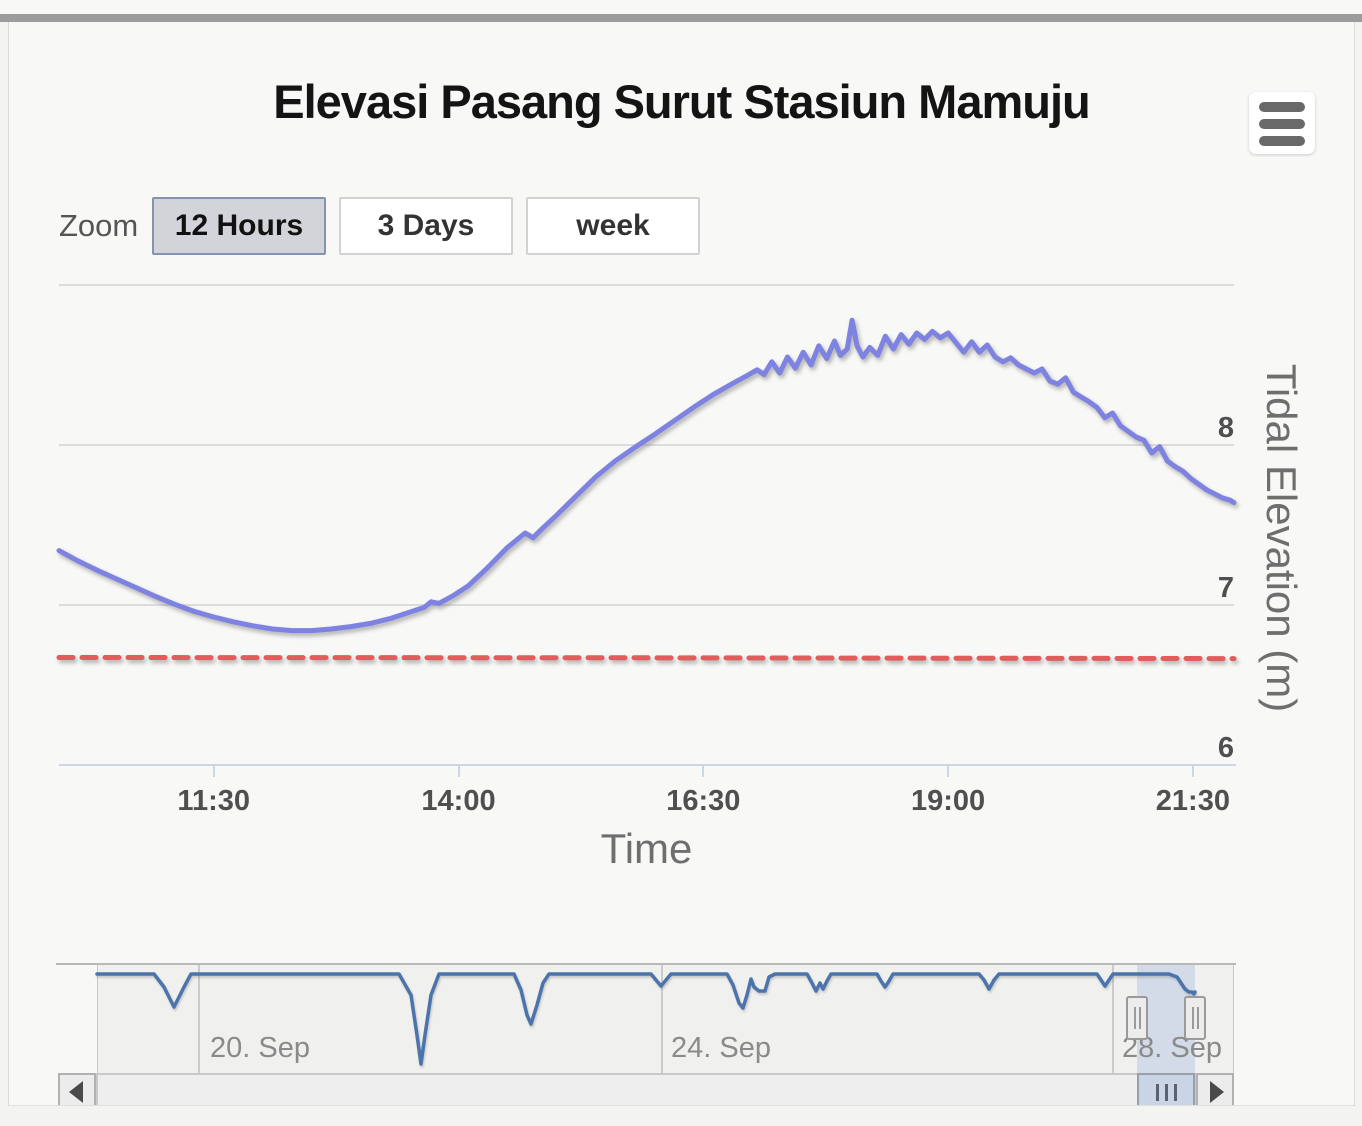 The height and width of the screenshot is (1126, 1362). I want to click on zoom-button-12-hours: 12 Hours, so click(239, 226).